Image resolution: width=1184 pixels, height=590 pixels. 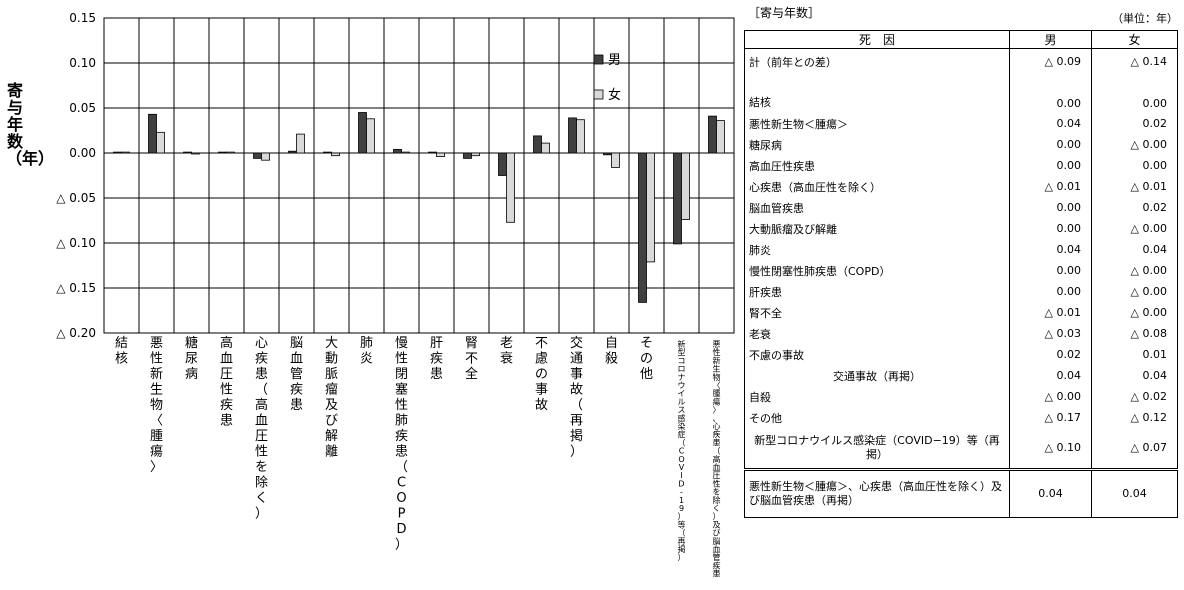 What do you see at coordinates (1134, 375) in the screenshot?
I see `female-value: 0.04` at bounding box center [1134, 375].